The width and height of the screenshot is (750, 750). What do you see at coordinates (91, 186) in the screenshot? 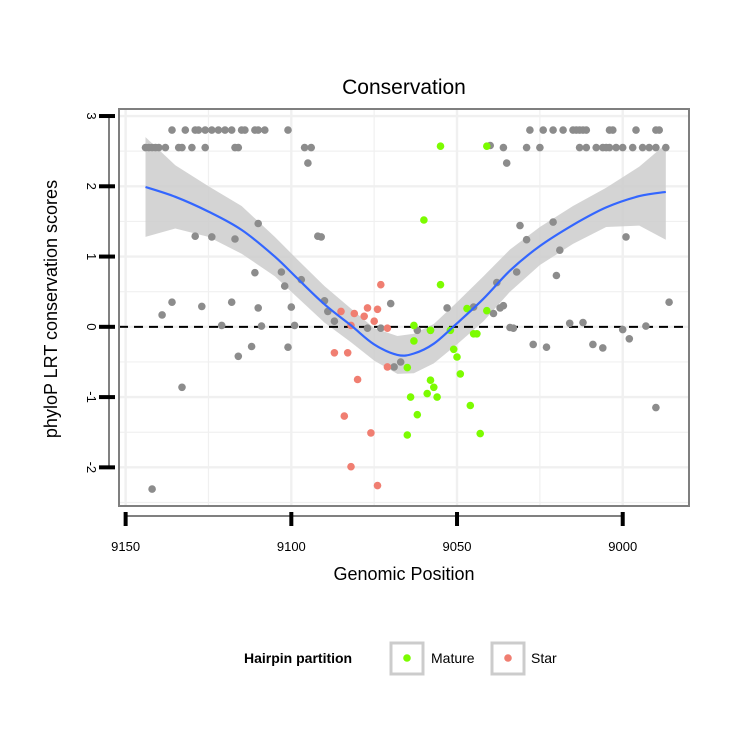
I see `y-tick-label: 2` at bounding box center [91, 186].